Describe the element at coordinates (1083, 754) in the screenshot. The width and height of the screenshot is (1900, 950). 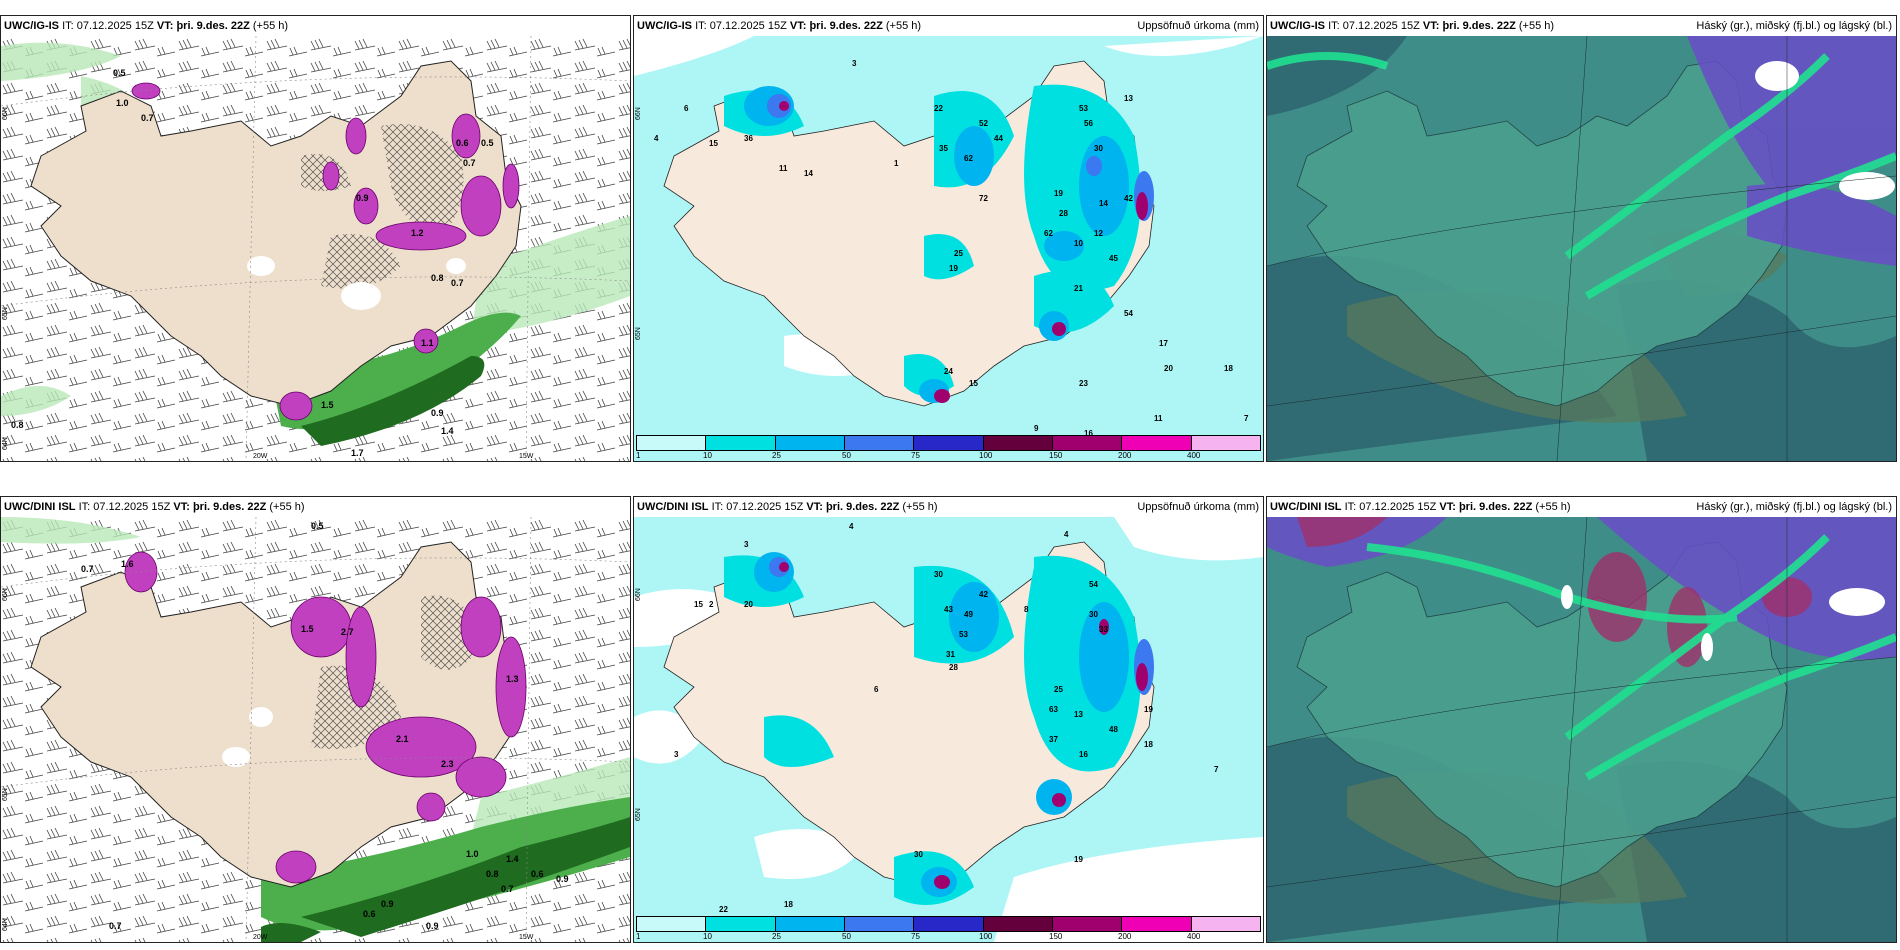
I see `precip-label: 16` at that location.